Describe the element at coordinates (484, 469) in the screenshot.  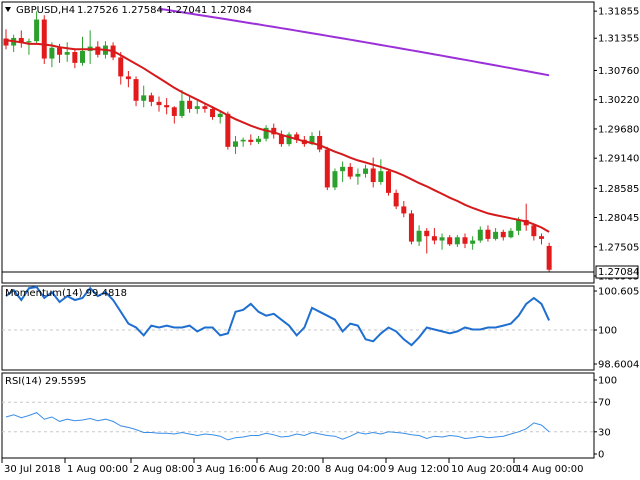
I see `time-tick-label: 10 Aug 20:00` at that location.